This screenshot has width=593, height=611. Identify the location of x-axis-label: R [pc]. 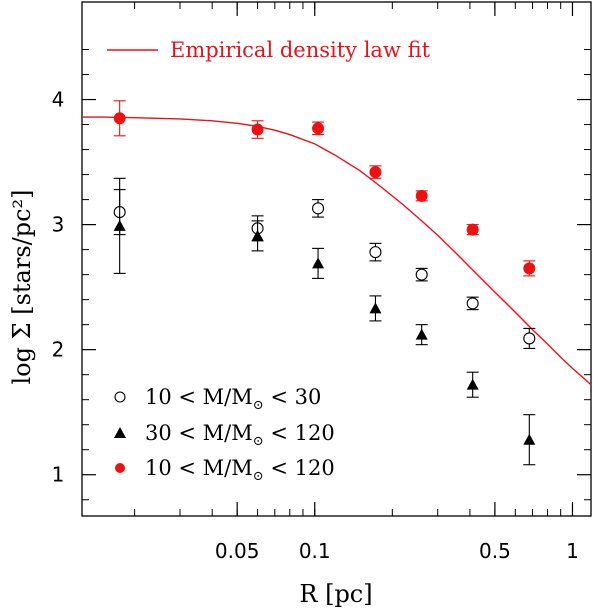
(335, 594).